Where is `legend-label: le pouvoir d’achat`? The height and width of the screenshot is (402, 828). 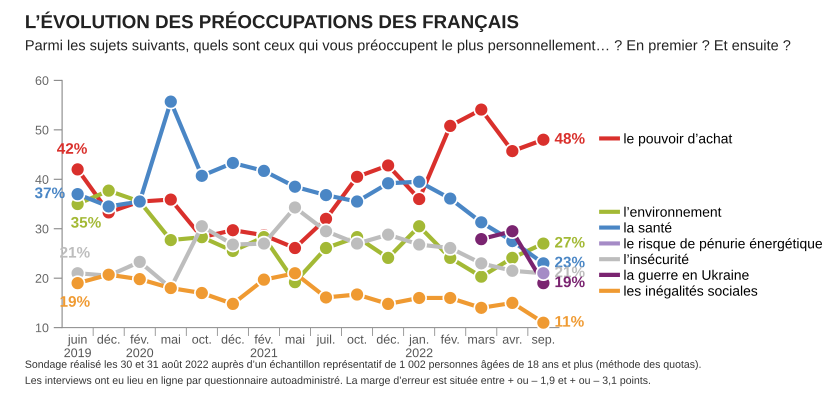 legend-label: le pouvoir d’achat is located at coordinates (678, 139).